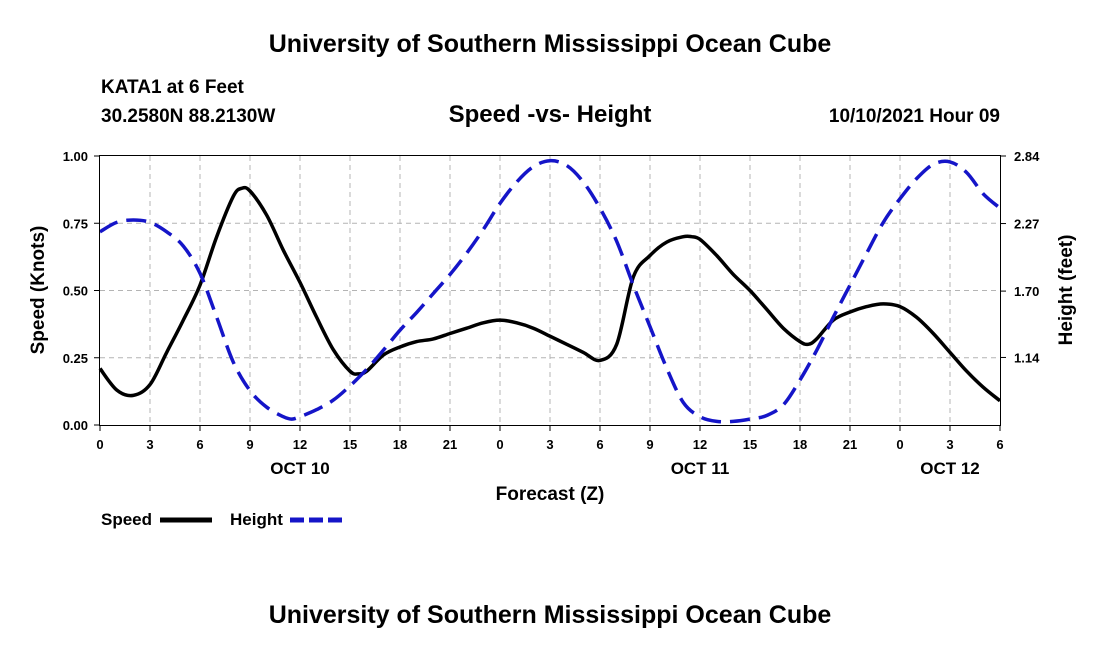 The width and height of the screenshot is (1100, 650). Describe the element at coordinates (75, 291) in the screenshot. I see `y-tick-label: 0.50` at that location.